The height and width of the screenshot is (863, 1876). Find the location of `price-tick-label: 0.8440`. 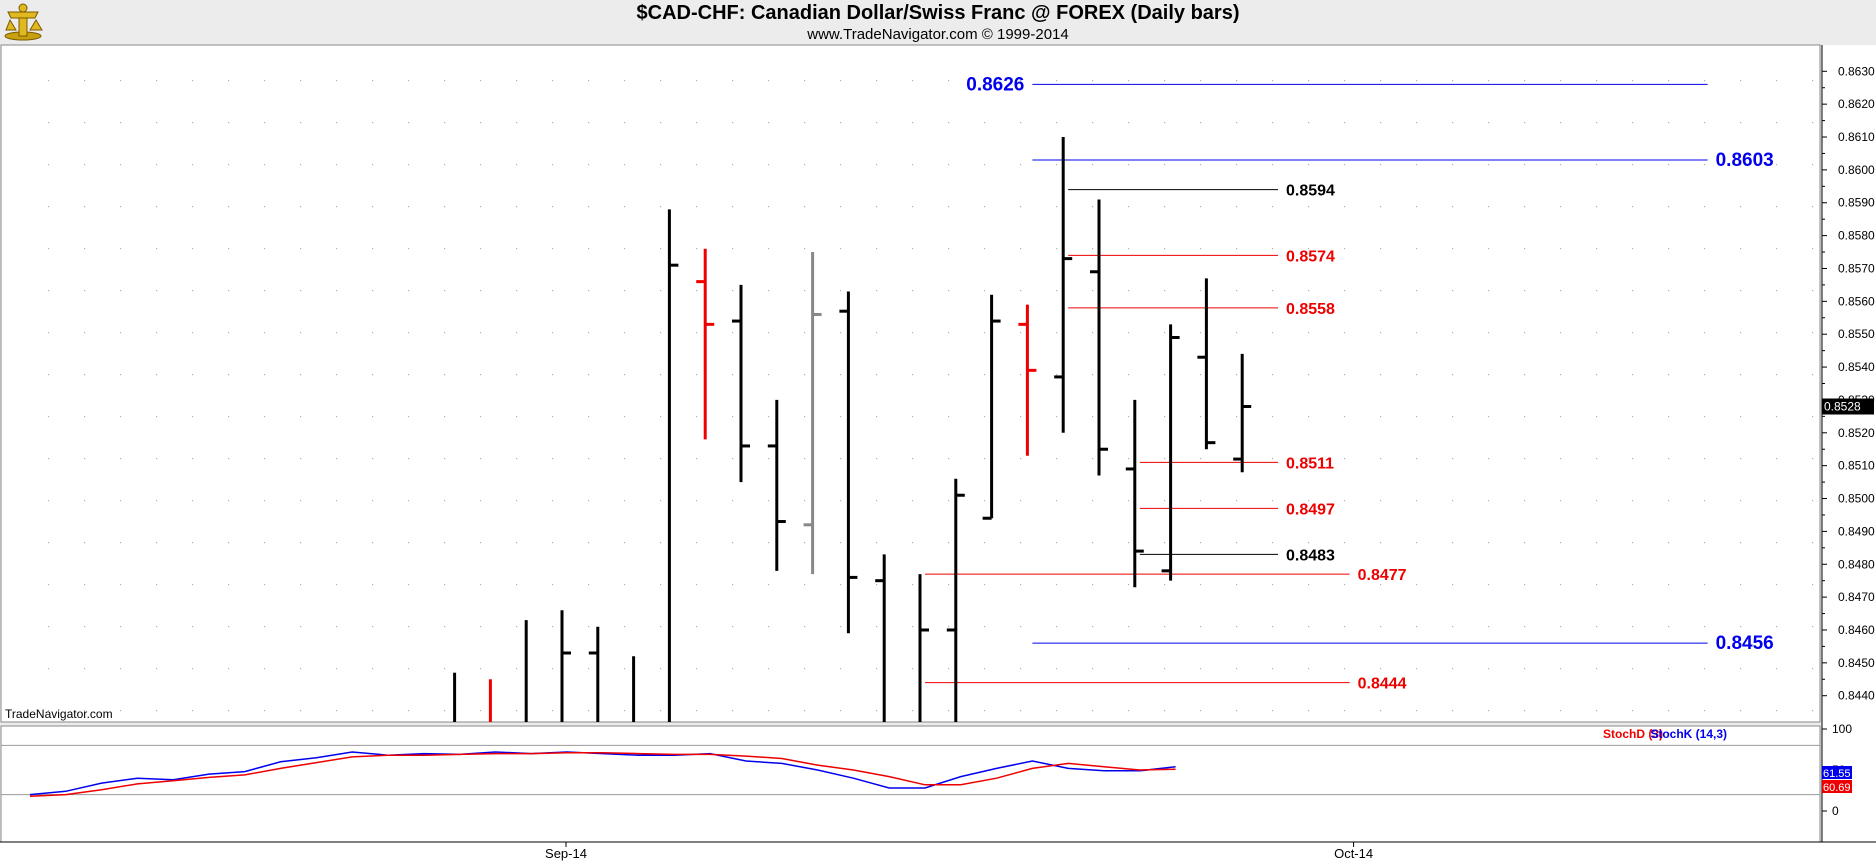

price-tick-label: 0.8440 is located at coordinates (1856, 696).